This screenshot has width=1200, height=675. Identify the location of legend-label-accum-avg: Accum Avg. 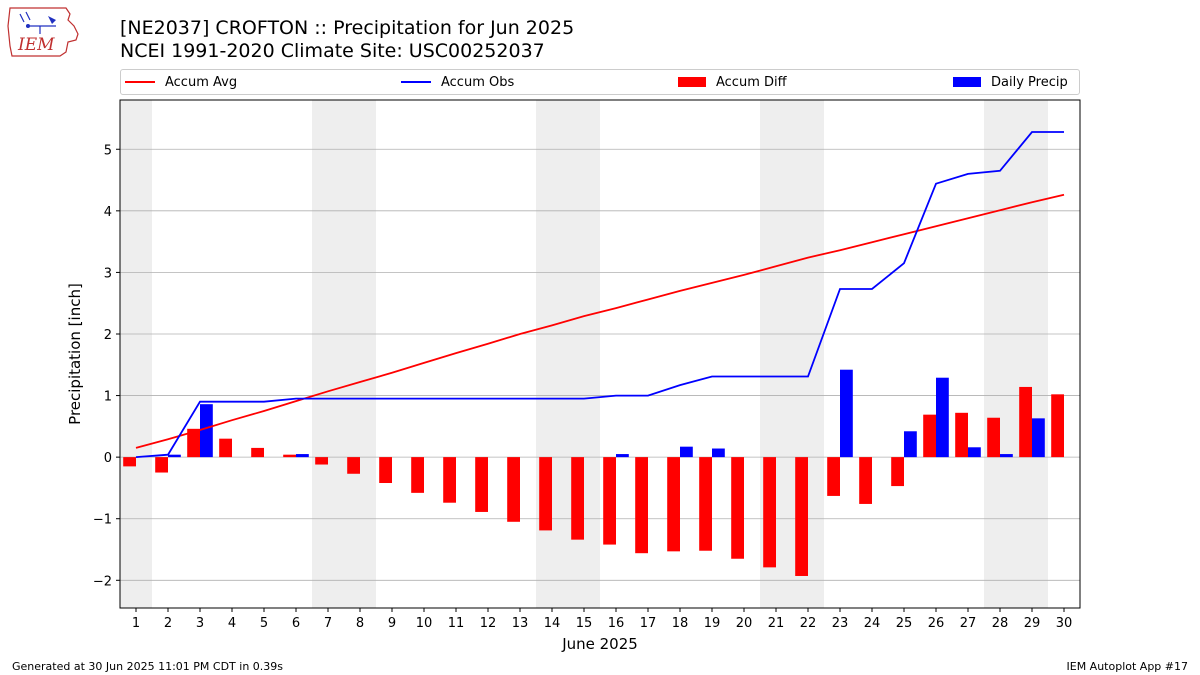
(201, 82).